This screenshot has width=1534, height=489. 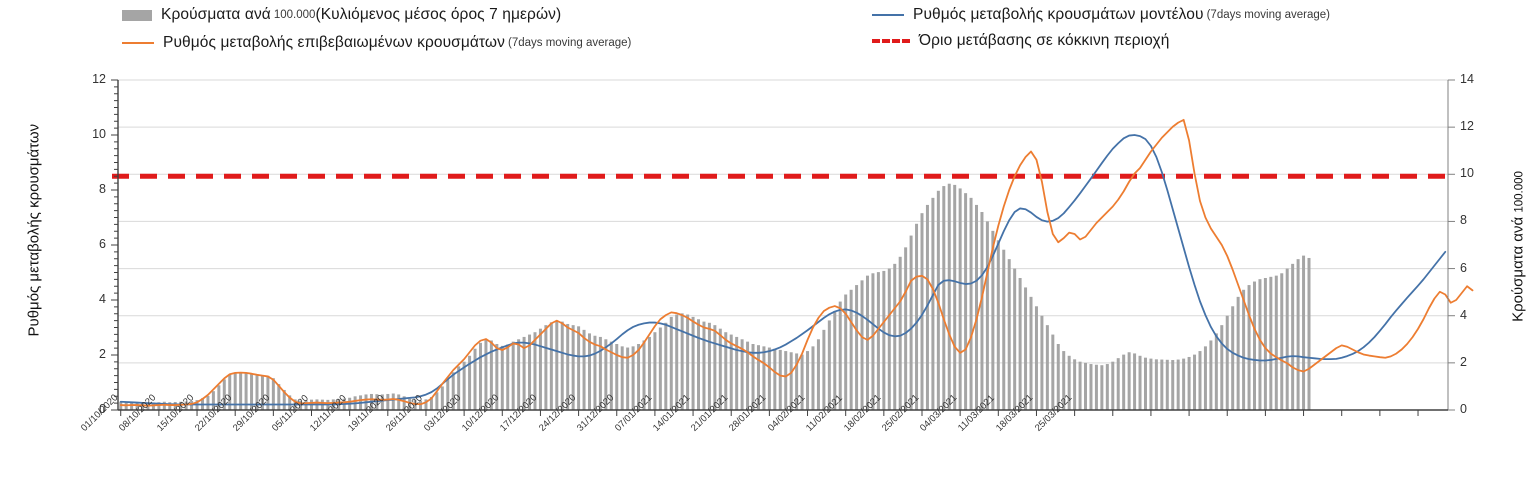 I want to click on y-axis-right-title-sub: 100.000, so click(x=1519, y=192).